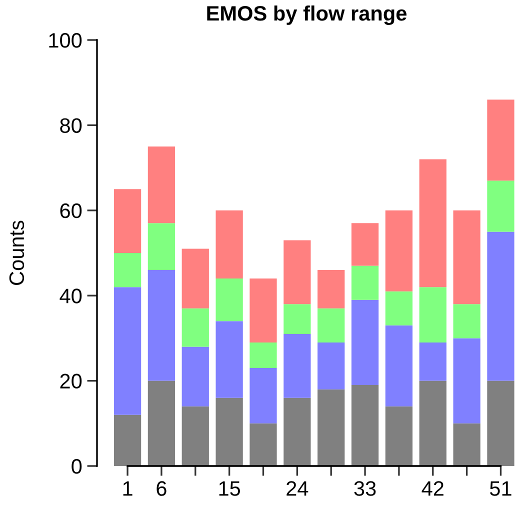 This screenshot has height=510, width=516. What do you see at coordinates (433, 488) in the screenshot?
I see `x-tick-label: 42` at bounding box center [433, 488].